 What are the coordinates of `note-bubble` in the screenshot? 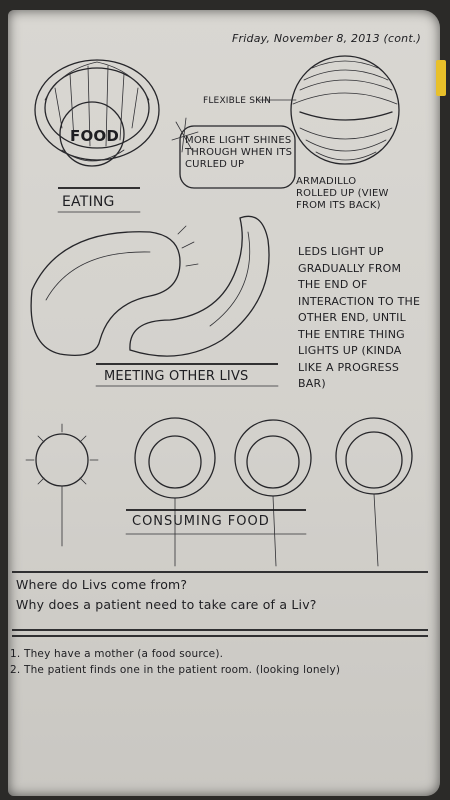 It's located at (237, 157).